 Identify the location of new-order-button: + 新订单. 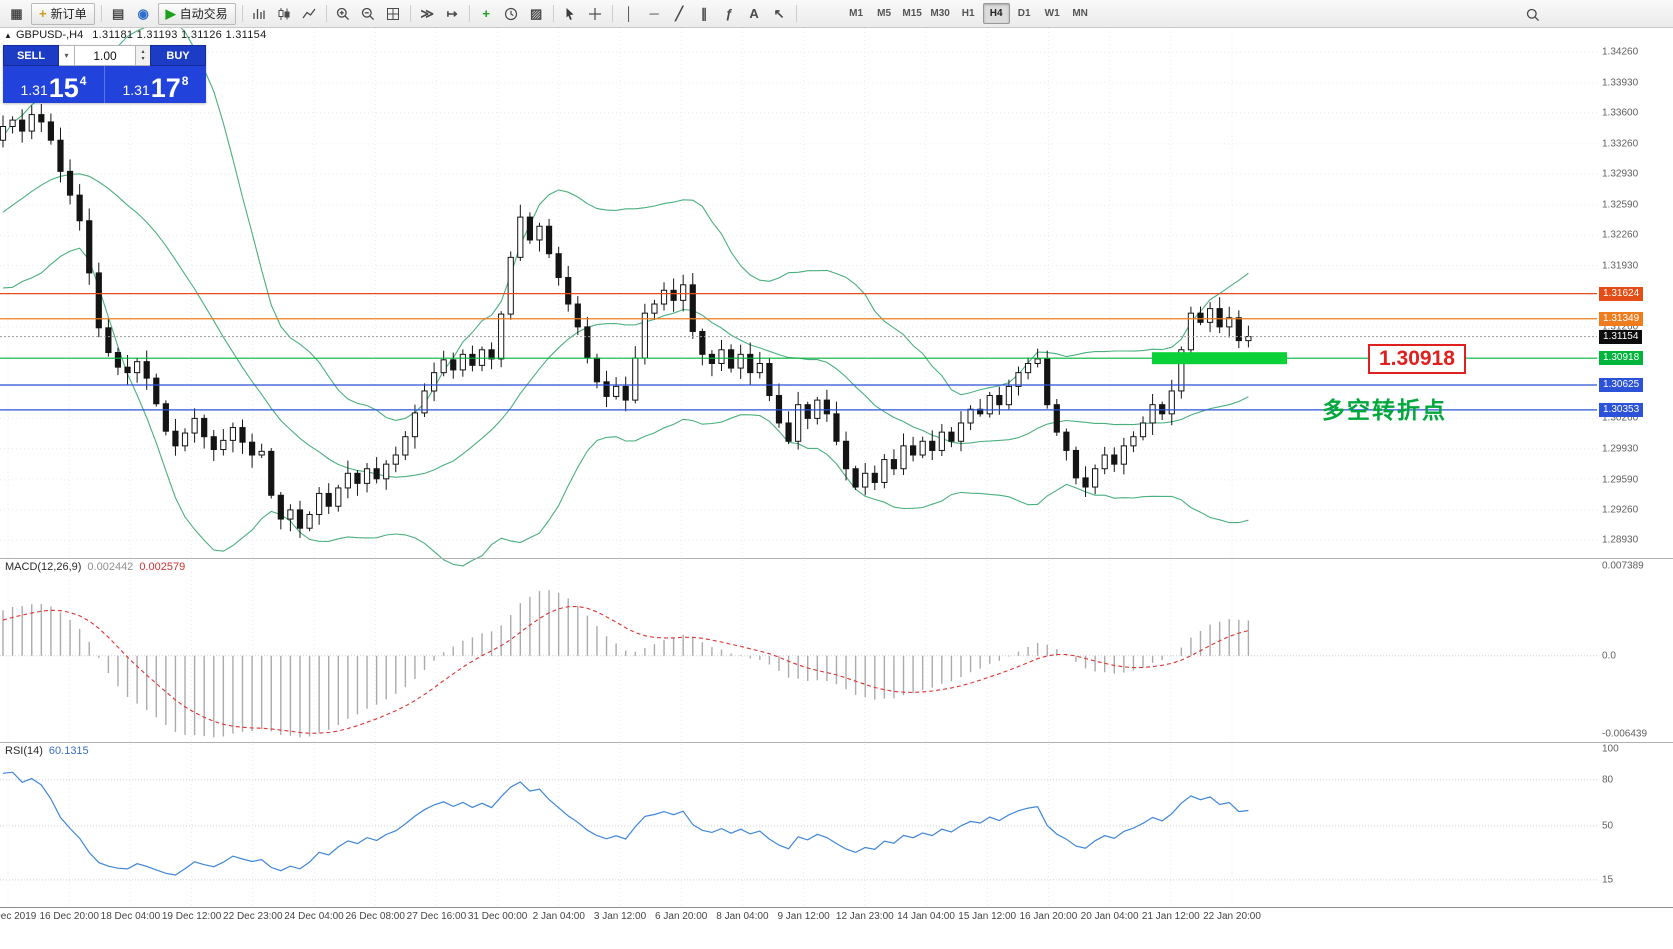
(63, 13).